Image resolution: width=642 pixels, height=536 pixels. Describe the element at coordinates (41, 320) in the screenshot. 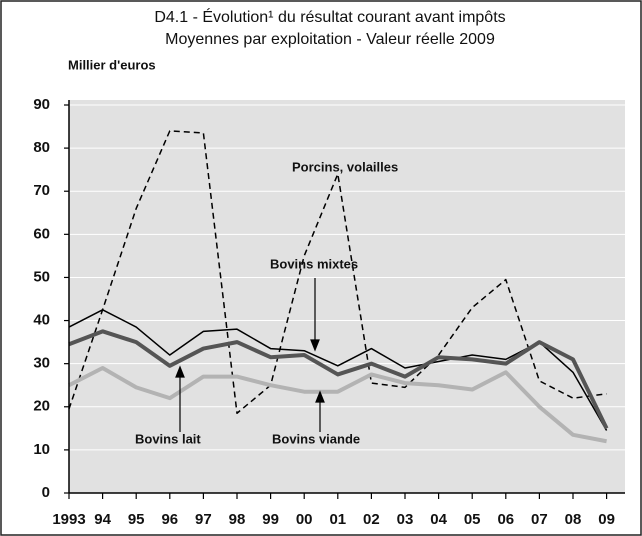

I see `y-tick-label: 40` at that location.